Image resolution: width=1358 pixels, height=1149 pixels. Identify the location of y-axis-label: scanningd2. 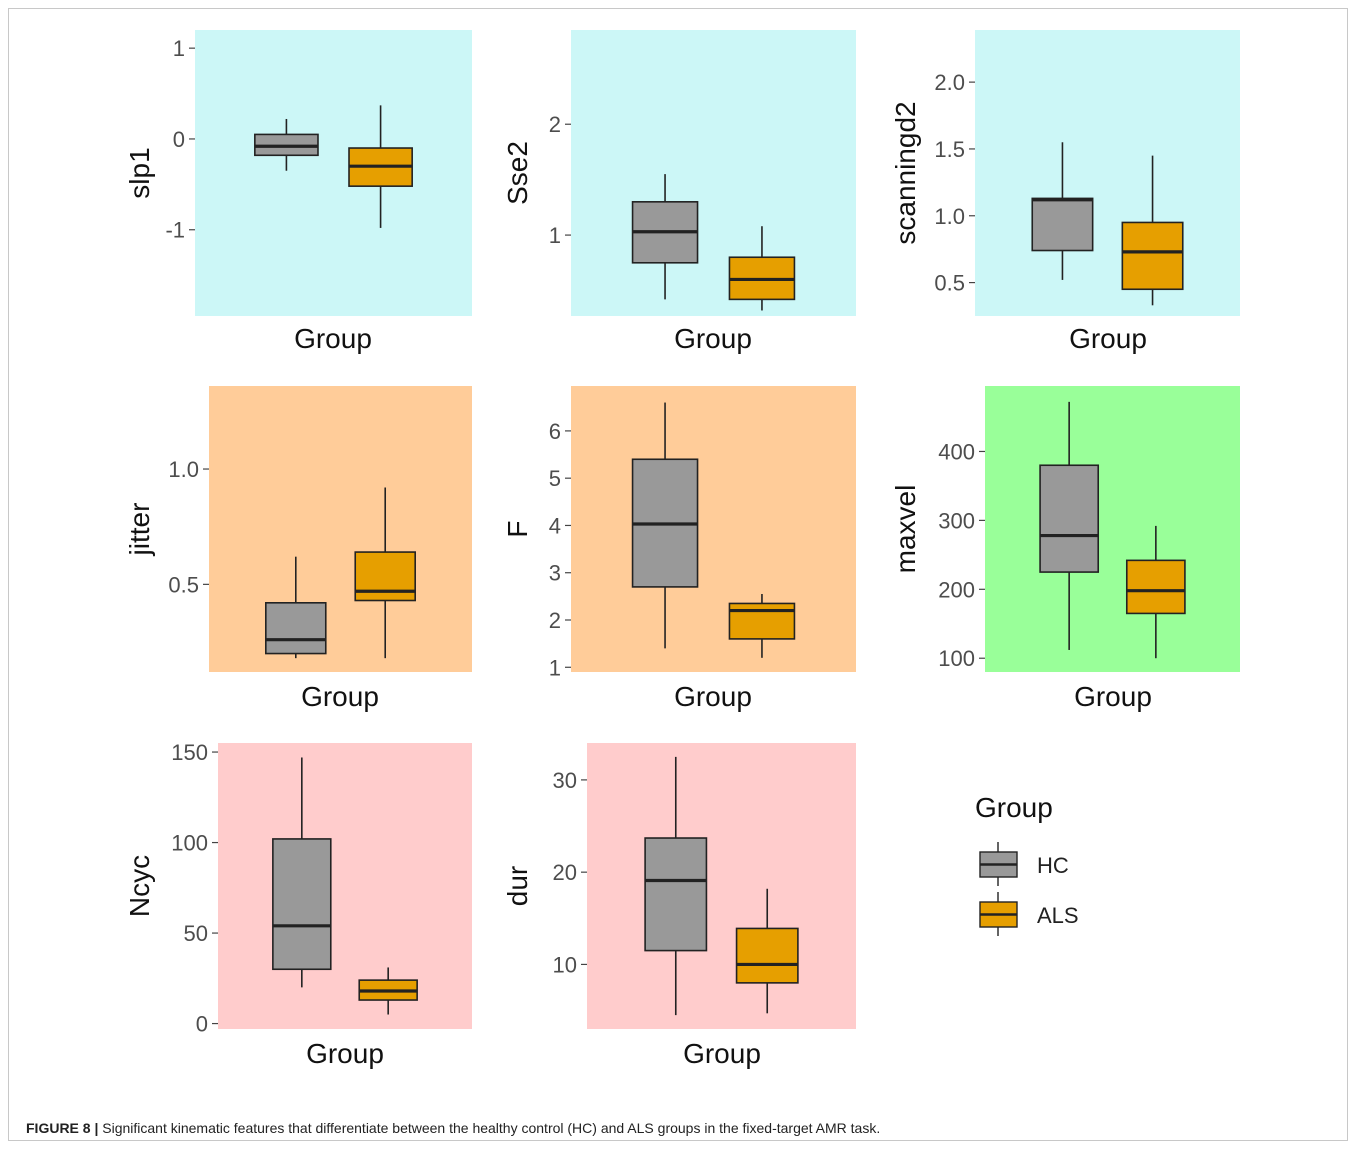
(905, 172).